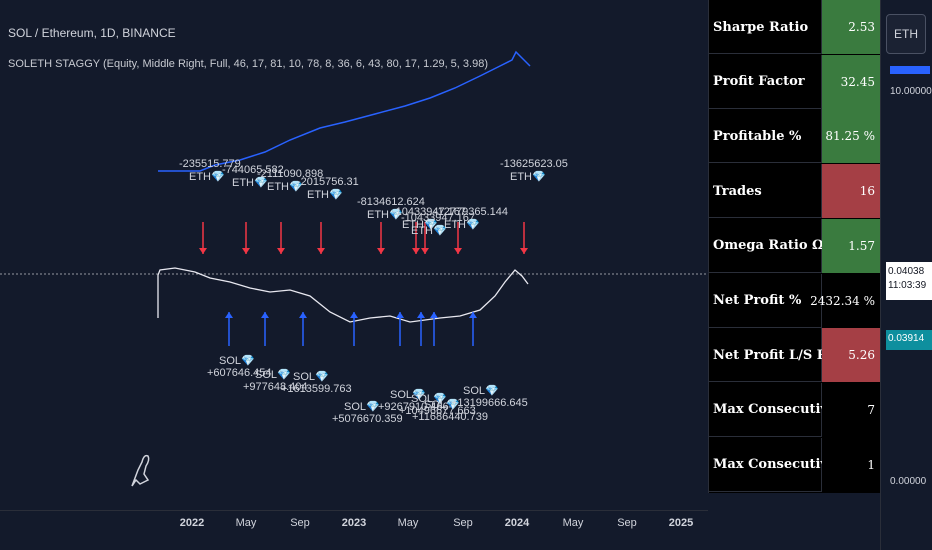  I want to click on short-signal-label: -2015756.31 ETH💎, so click(328, 188).